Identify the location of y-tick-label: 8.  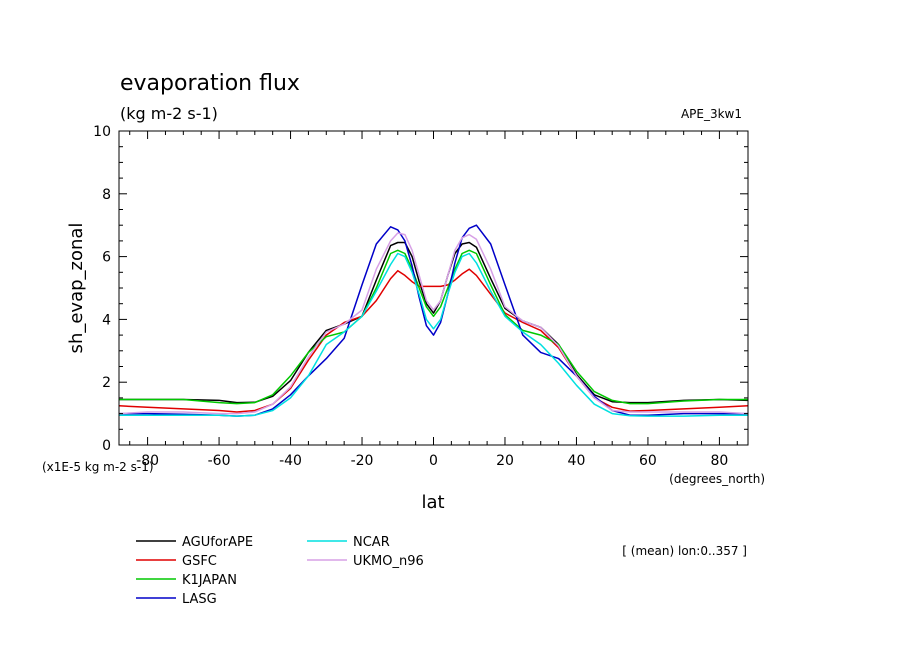
(106, 195).